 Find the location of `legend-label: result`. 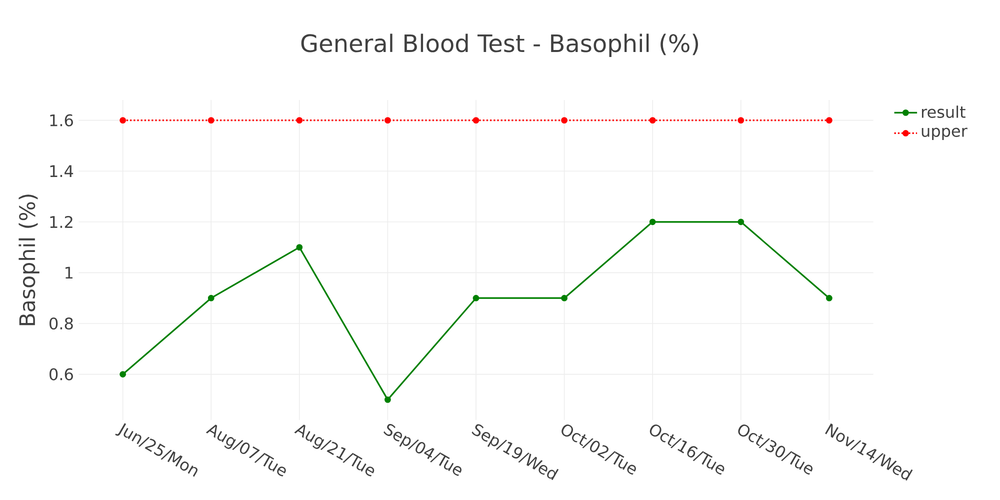

legend-label: result is located at coordinates (944, 112).